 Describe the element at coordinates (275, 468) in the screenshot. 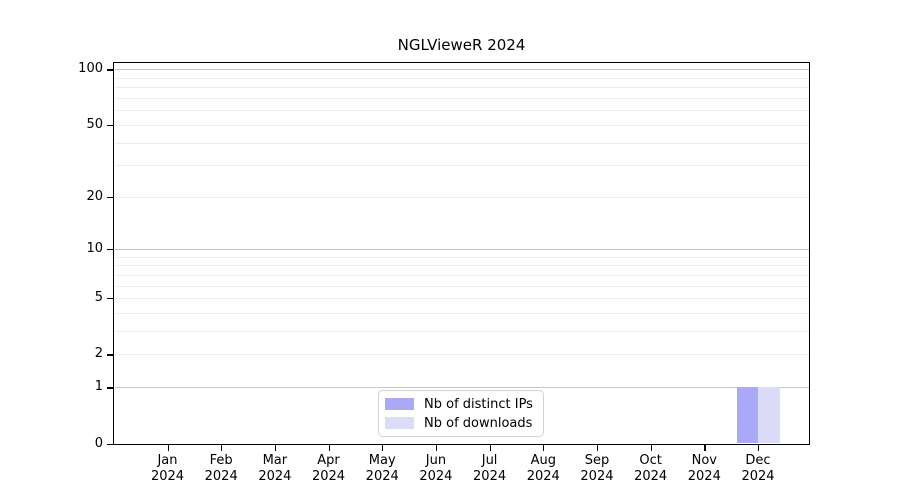

I see `x-axis-tick-label: Mar 2024` at that location.